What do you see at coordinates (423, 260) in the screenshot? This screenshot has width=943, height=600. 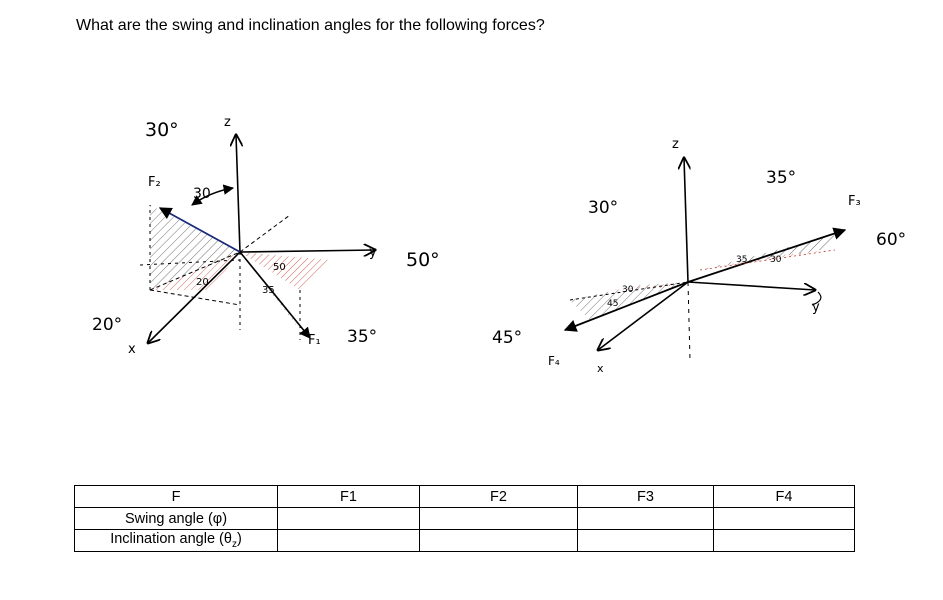 I see `angle-50: 50°` at bounding box center [423, 260].